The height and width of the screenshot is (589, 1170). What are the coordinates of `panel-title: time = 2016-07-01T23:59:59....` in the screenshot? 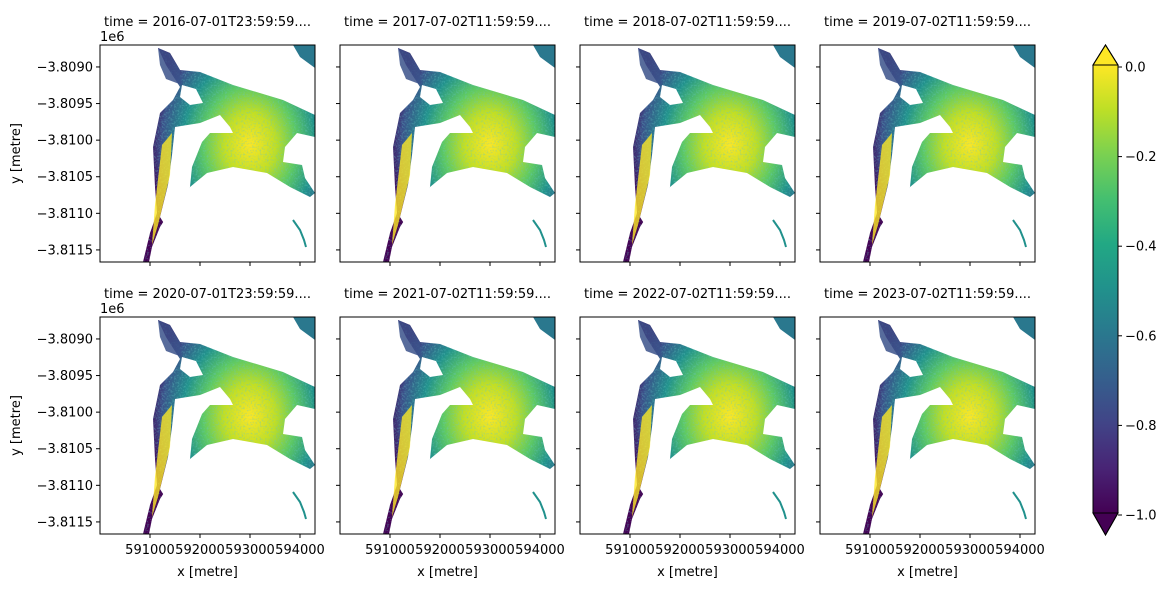 It's located at (207, 22).